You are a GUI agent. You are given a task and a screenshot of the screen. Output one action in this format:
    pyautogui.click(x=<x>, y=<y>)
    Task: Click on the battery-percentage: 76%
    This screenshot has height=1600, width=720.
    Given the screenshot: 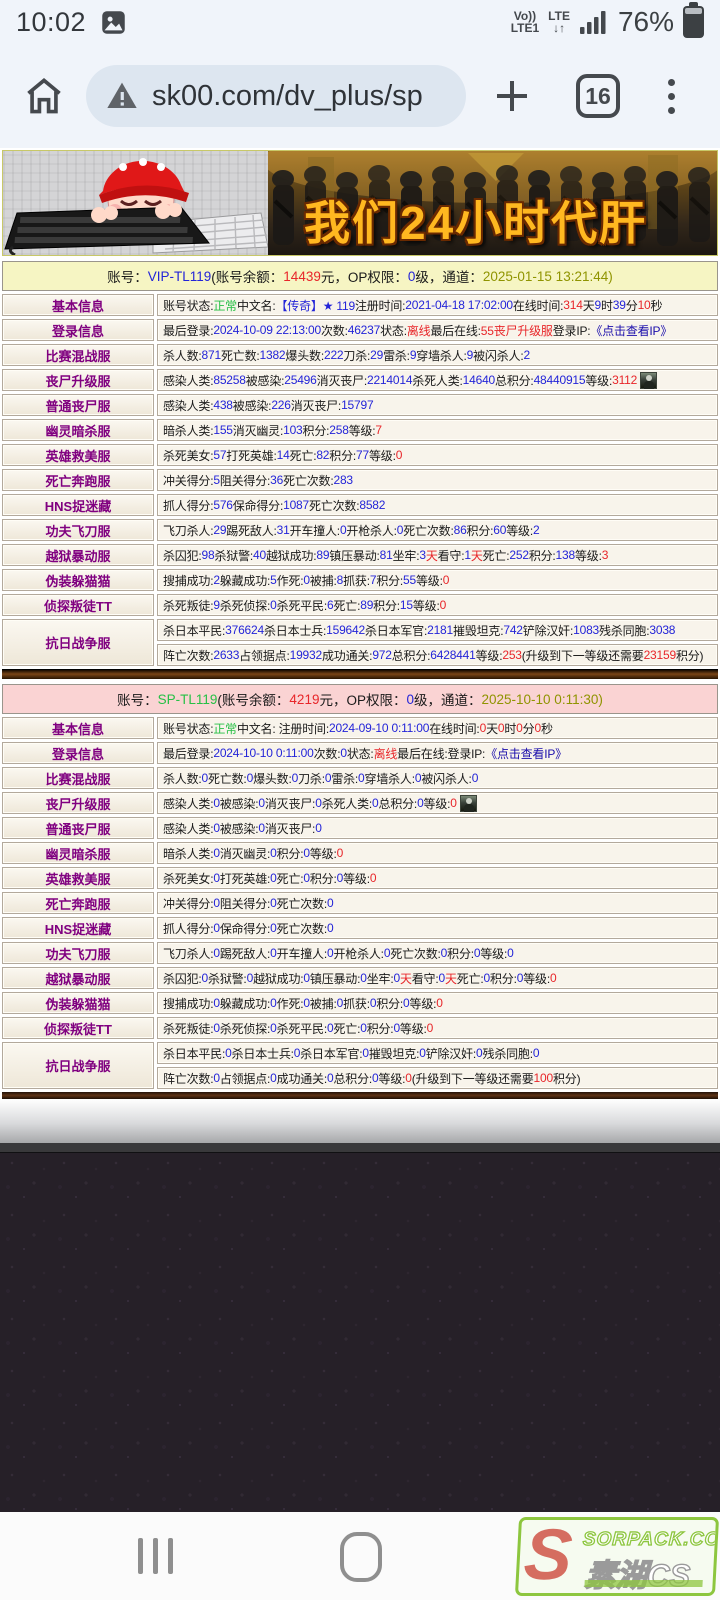 What is the action you would take?
    pyautogui.click(x=645, y=21)
    